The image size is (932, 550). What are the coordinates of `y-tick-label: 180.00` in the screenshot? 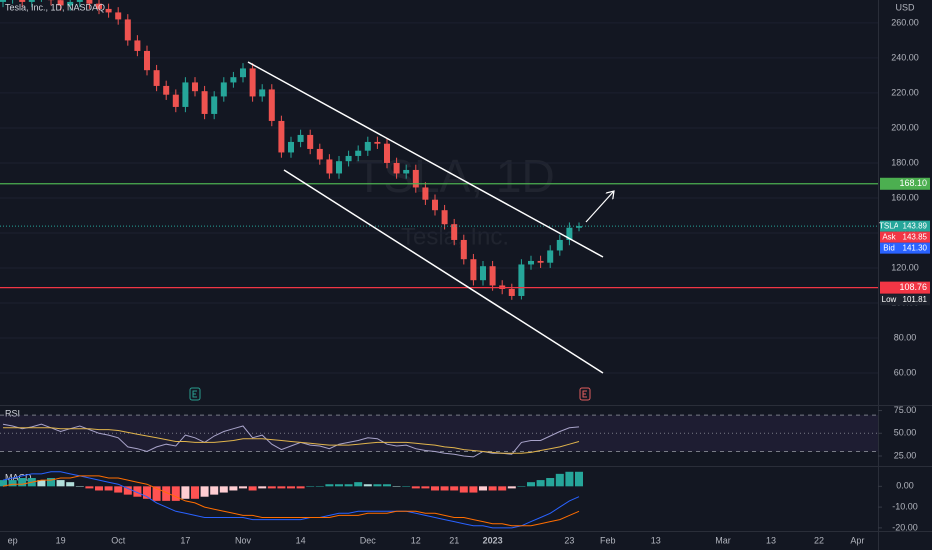 It's located at (905, 162).